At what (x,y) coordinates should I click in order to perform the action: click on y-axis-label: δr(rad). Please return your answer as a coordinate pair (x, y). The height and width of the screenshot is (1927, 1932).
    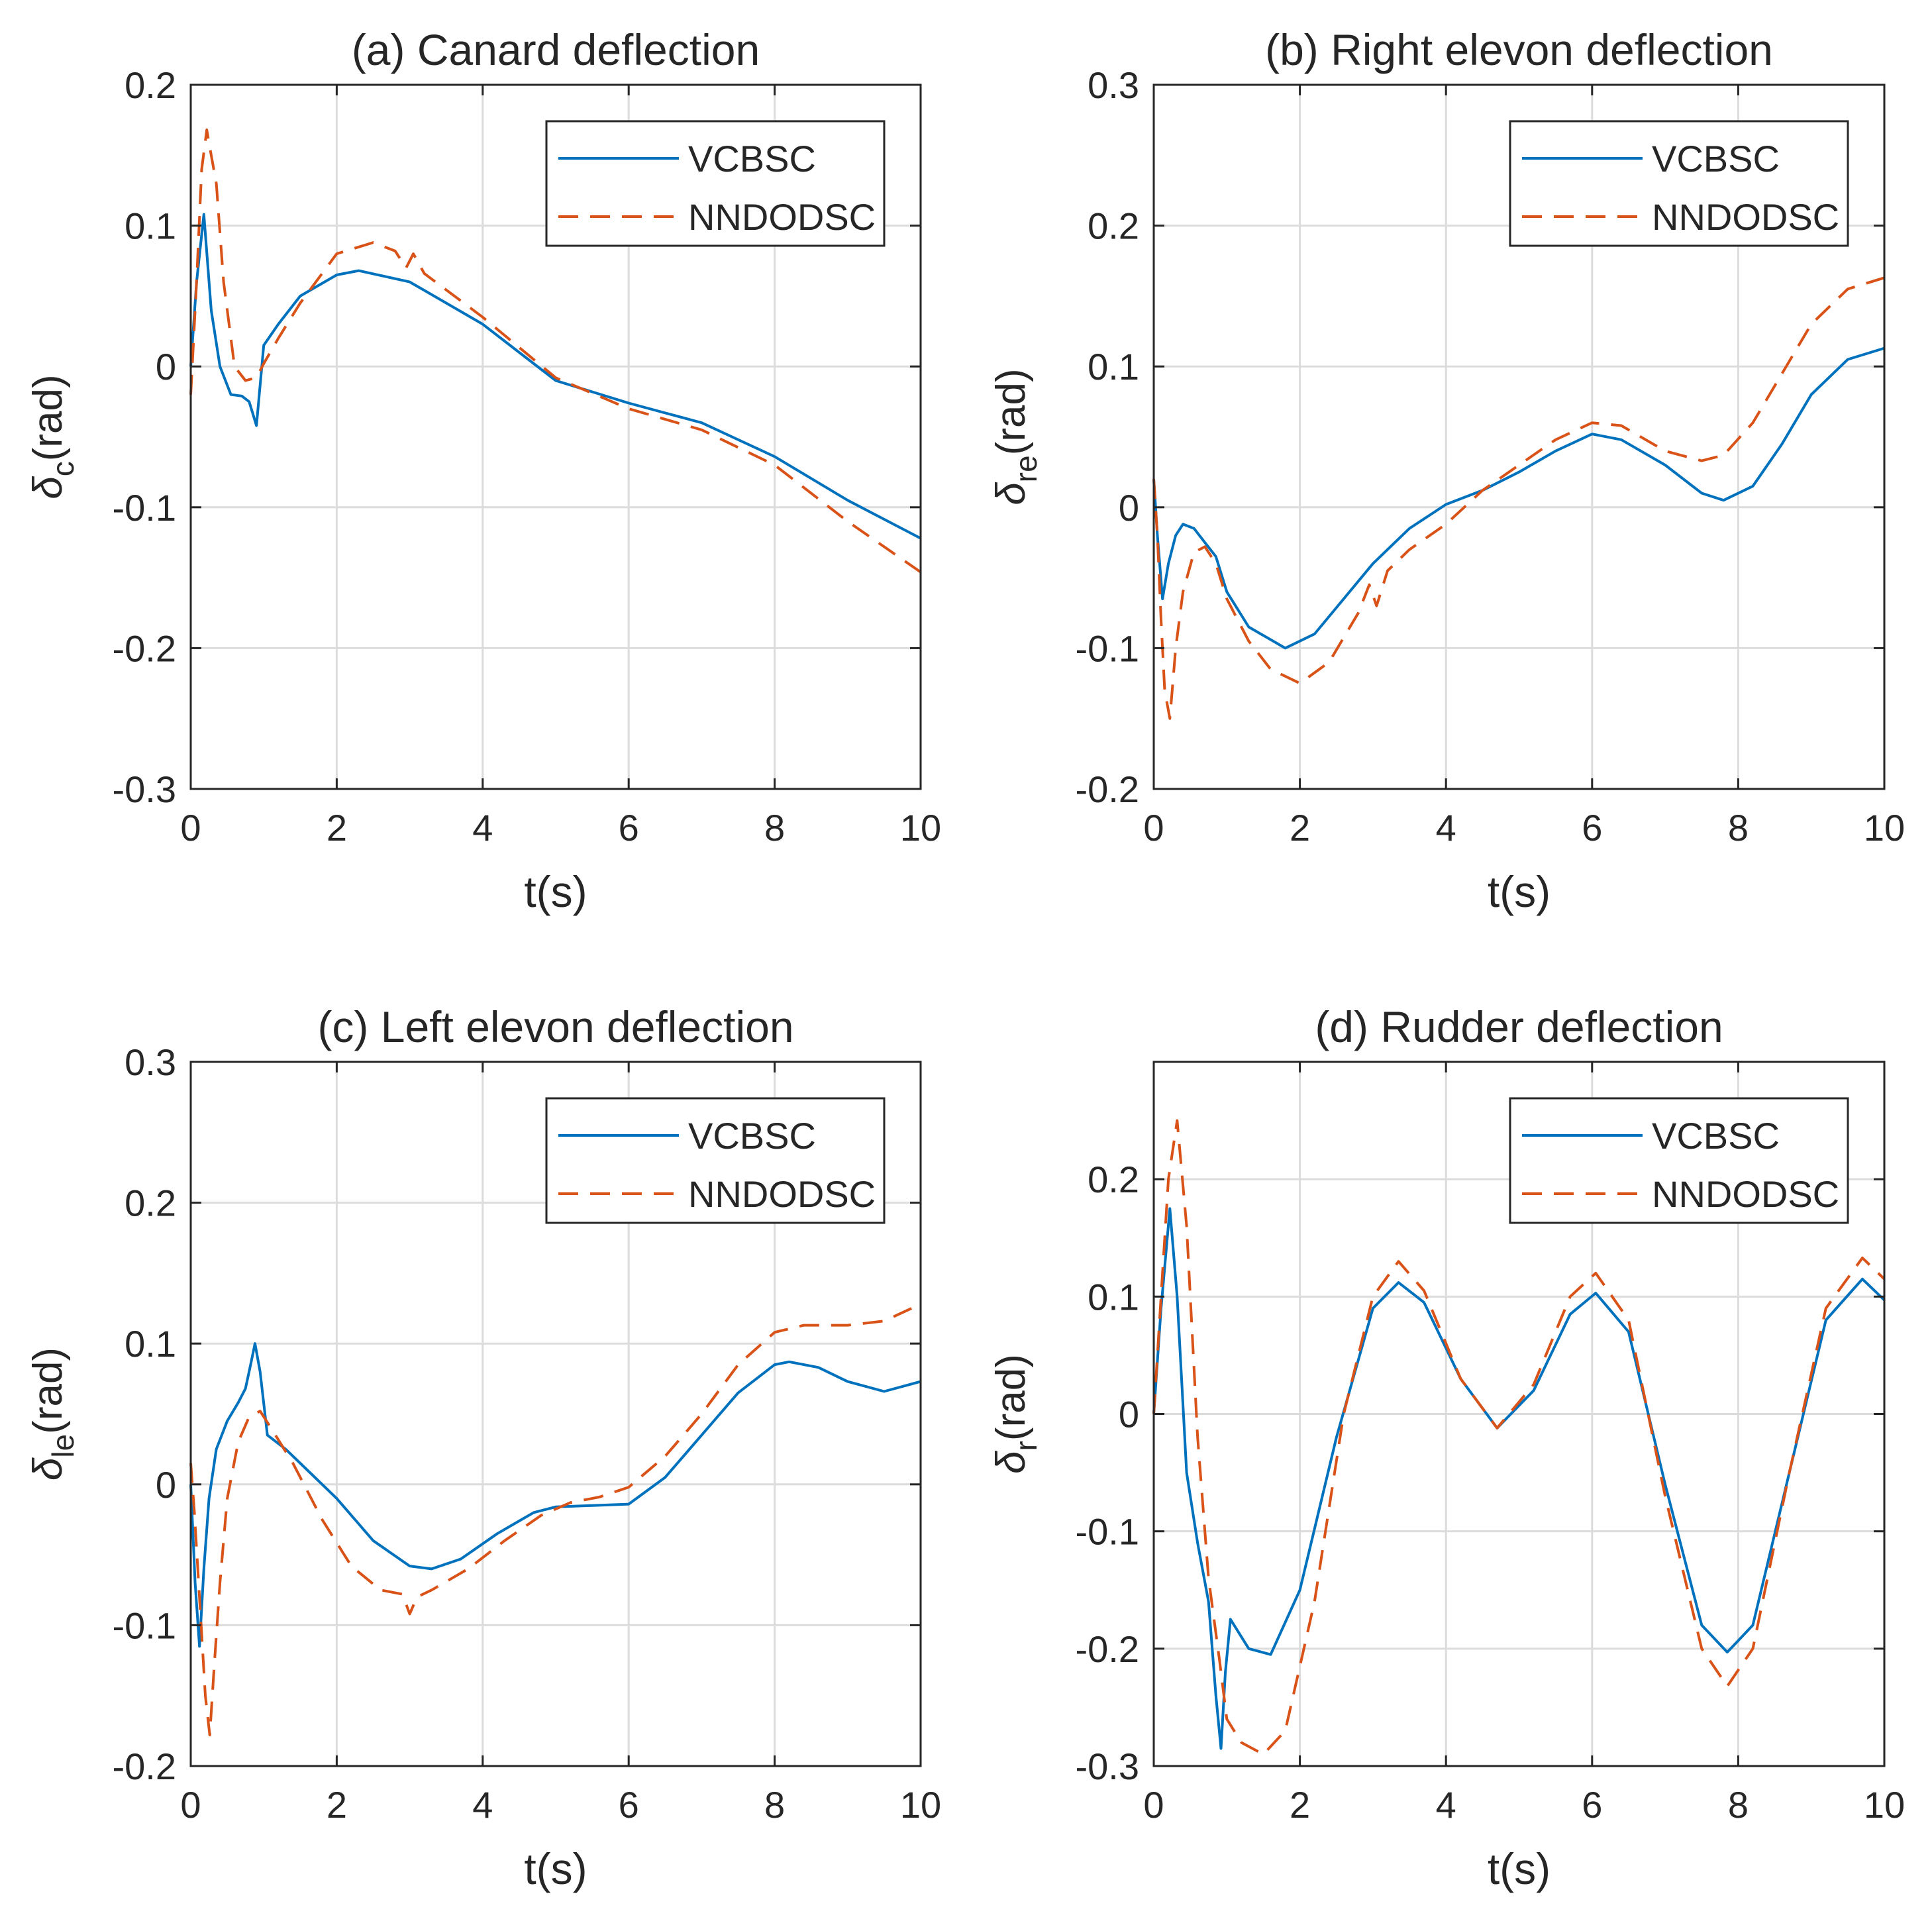
    Looking at the image, I should click on (1015, 1414).